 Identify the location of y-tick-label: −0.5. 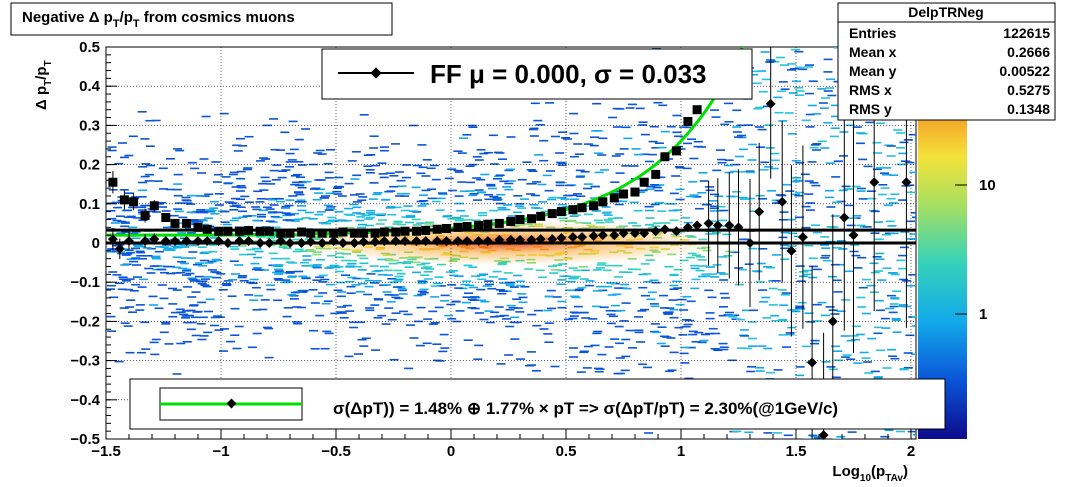
(85, 439).